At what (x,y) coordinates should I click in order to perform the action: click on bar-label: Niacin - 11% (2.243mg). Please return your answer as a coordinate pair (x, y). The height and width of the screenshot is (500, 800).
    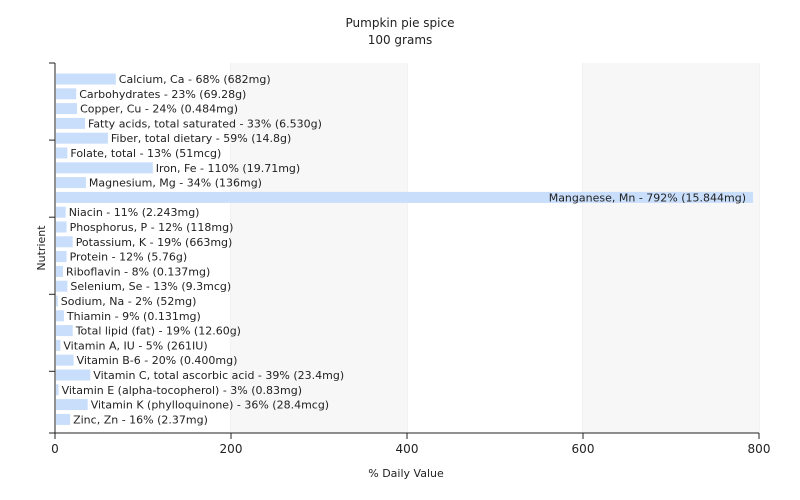
    Looking at the image, I should click on (134, 212).